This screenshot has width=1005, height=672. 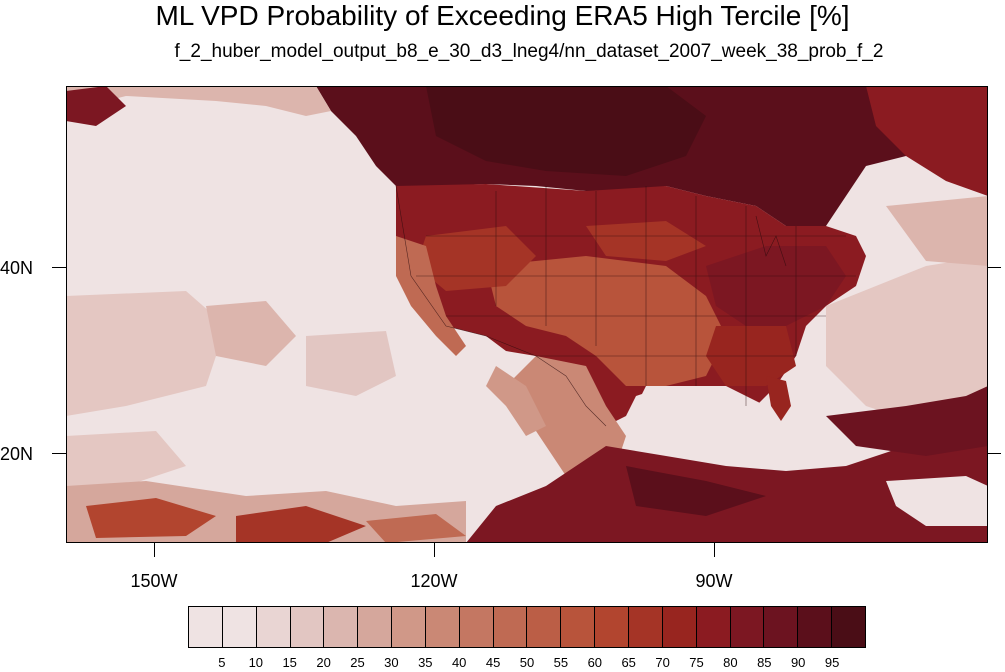 What do you see at coordinates (323, 662) in the screenshot?
I see `colorbar-label: 20` at bounding box center [323, 662].